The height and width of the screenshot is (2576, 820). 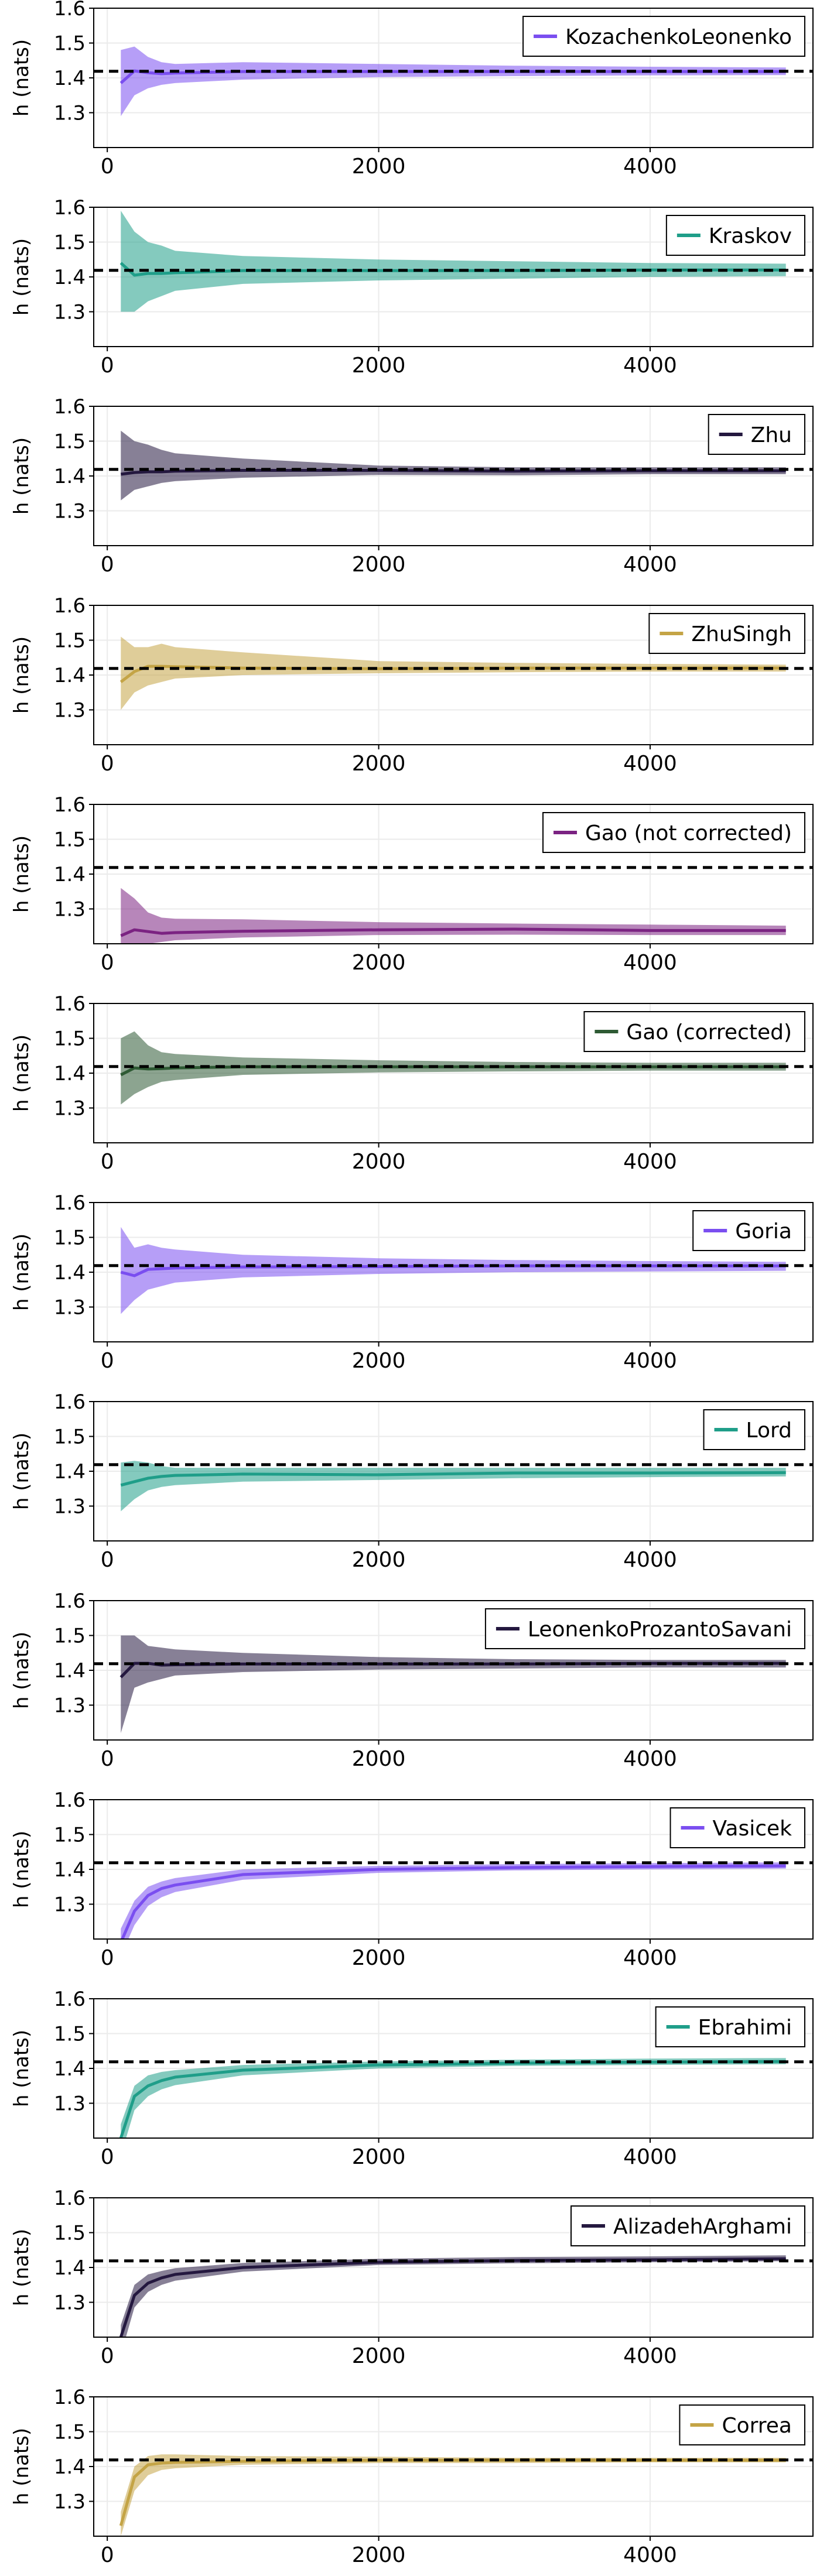 I want to click on legend-label: Gao (not corrected), so click(x=688, y=833).